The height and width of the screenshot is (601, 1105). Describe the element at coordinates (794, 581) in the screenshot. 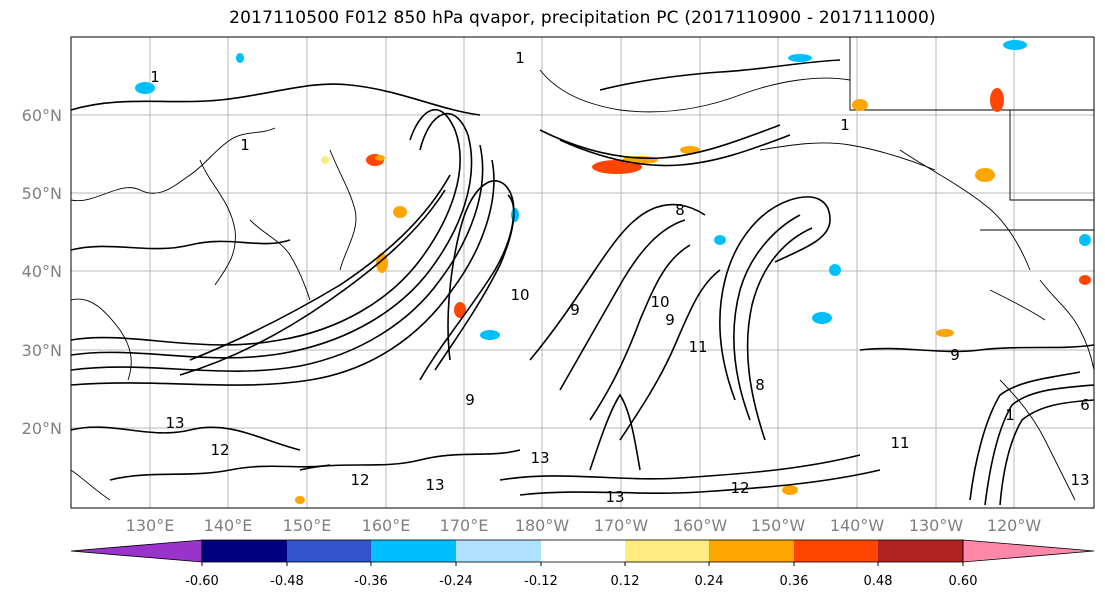

I see `colorbar-tick-label: 0.36` at that location.